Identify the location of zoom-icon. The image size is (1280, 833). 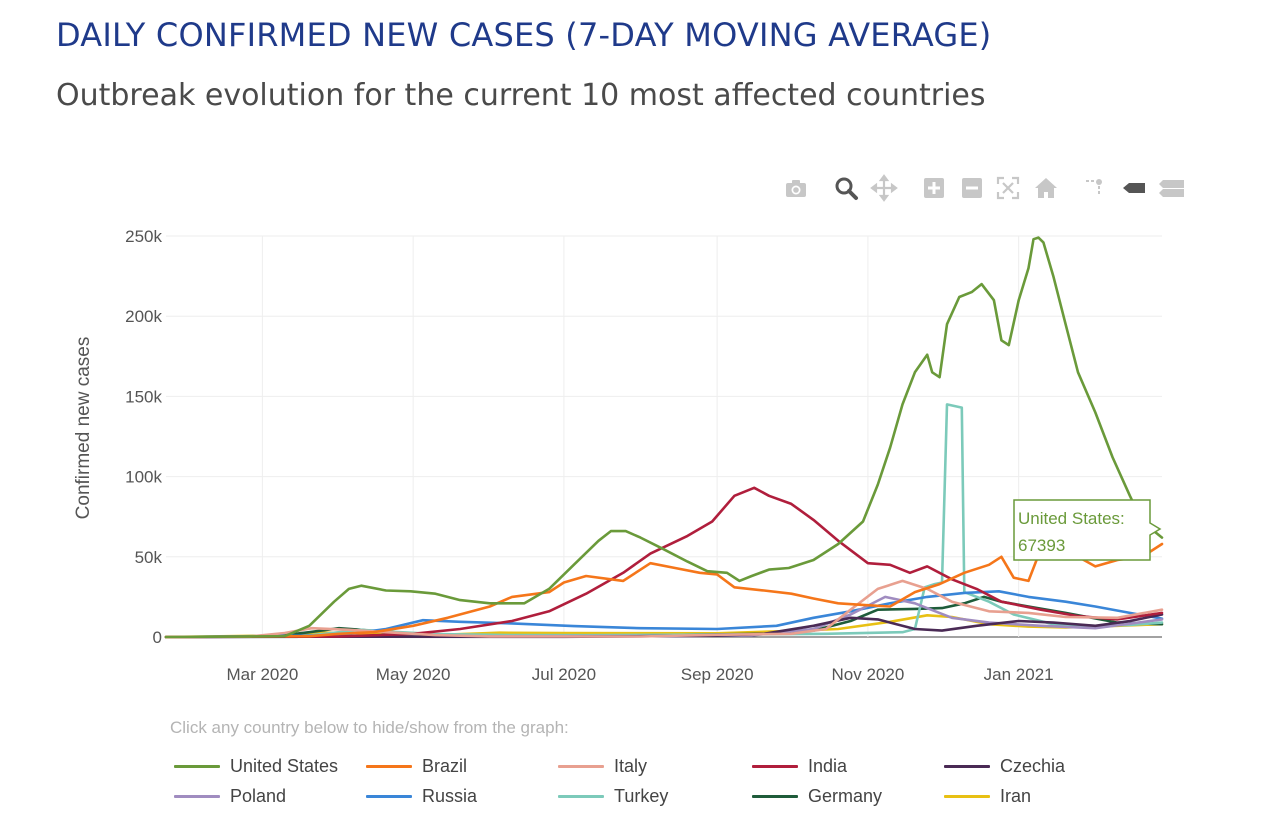
(846, 188).